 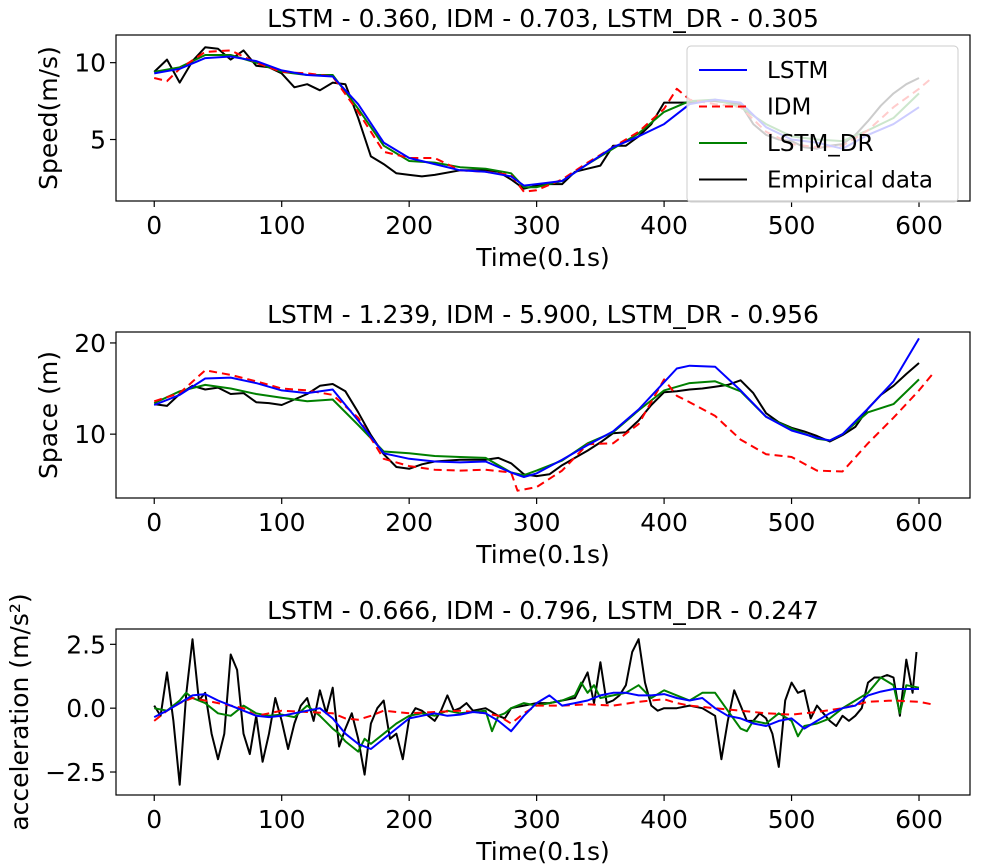 I want to click on legend-label: Empirical data, so click(x=850, y=181).